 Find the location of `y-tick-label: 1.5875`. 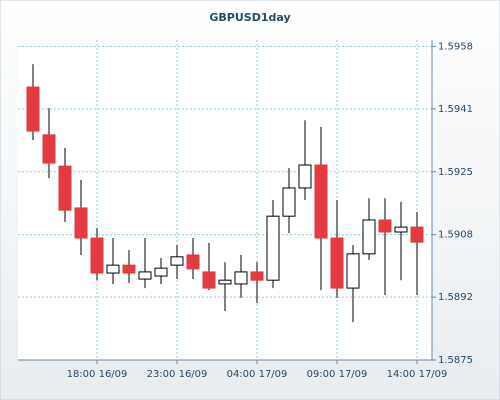

y-tick-label: 1.5875 is located at coordinates (455, 360).